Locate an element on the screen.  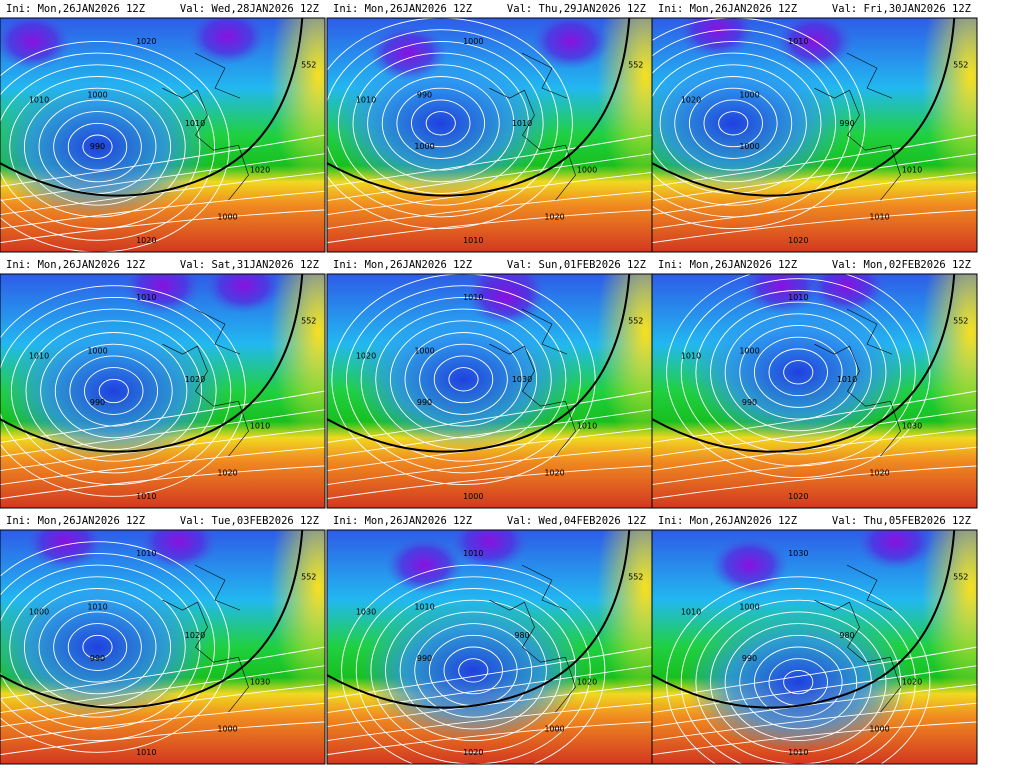
valid-label: Val: Sat,31JAN2026 12Z is located at coordinates (249, 265).